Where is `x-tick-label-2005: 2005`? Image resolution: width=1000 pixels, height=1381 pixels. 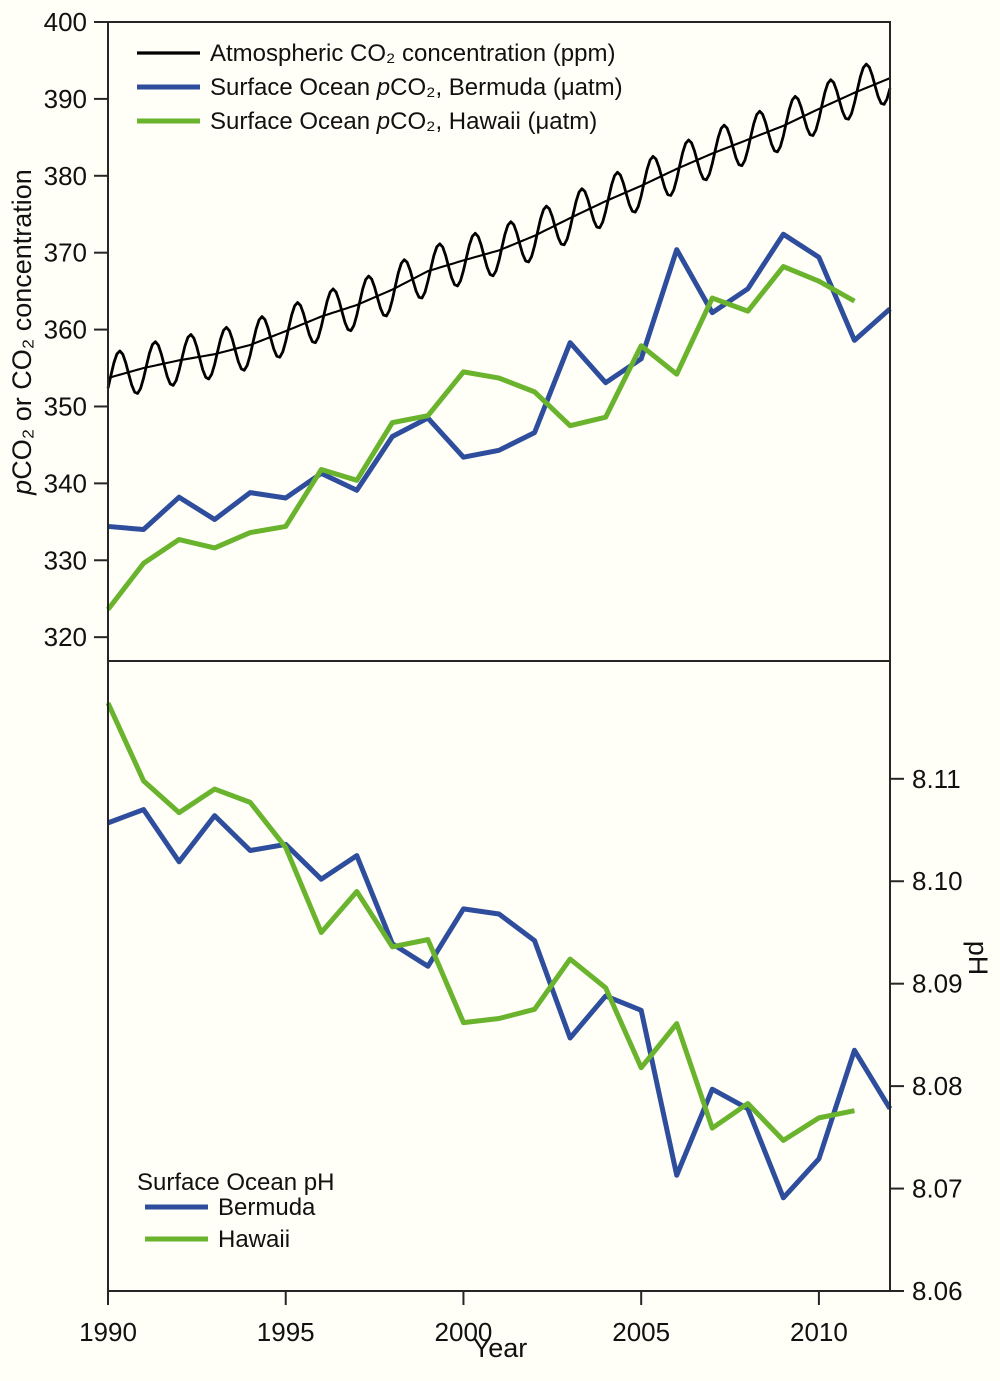 x-tick-label-2005: 2005 is located at coordinates (641, 1332).